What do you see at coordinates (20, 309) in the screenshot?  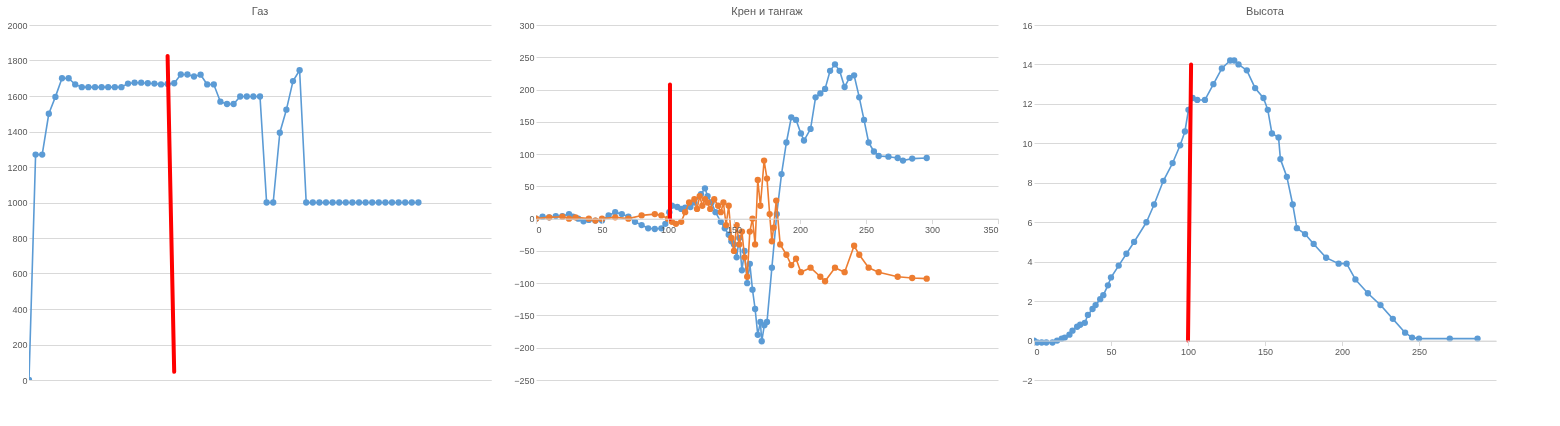 I see `y-tick-label: 400` at bounding box center [20, 309].